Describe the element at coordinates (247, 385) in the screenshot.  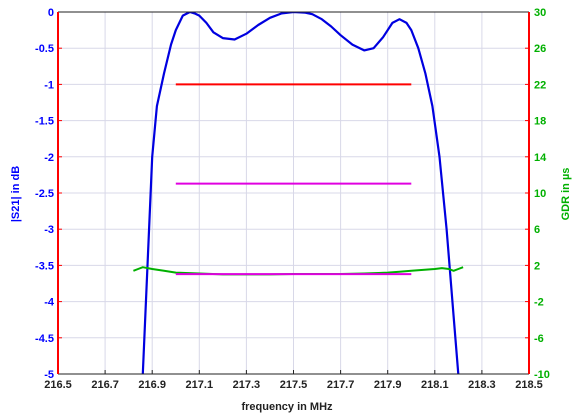
I see `x-tick-label: 217.3` at that location.